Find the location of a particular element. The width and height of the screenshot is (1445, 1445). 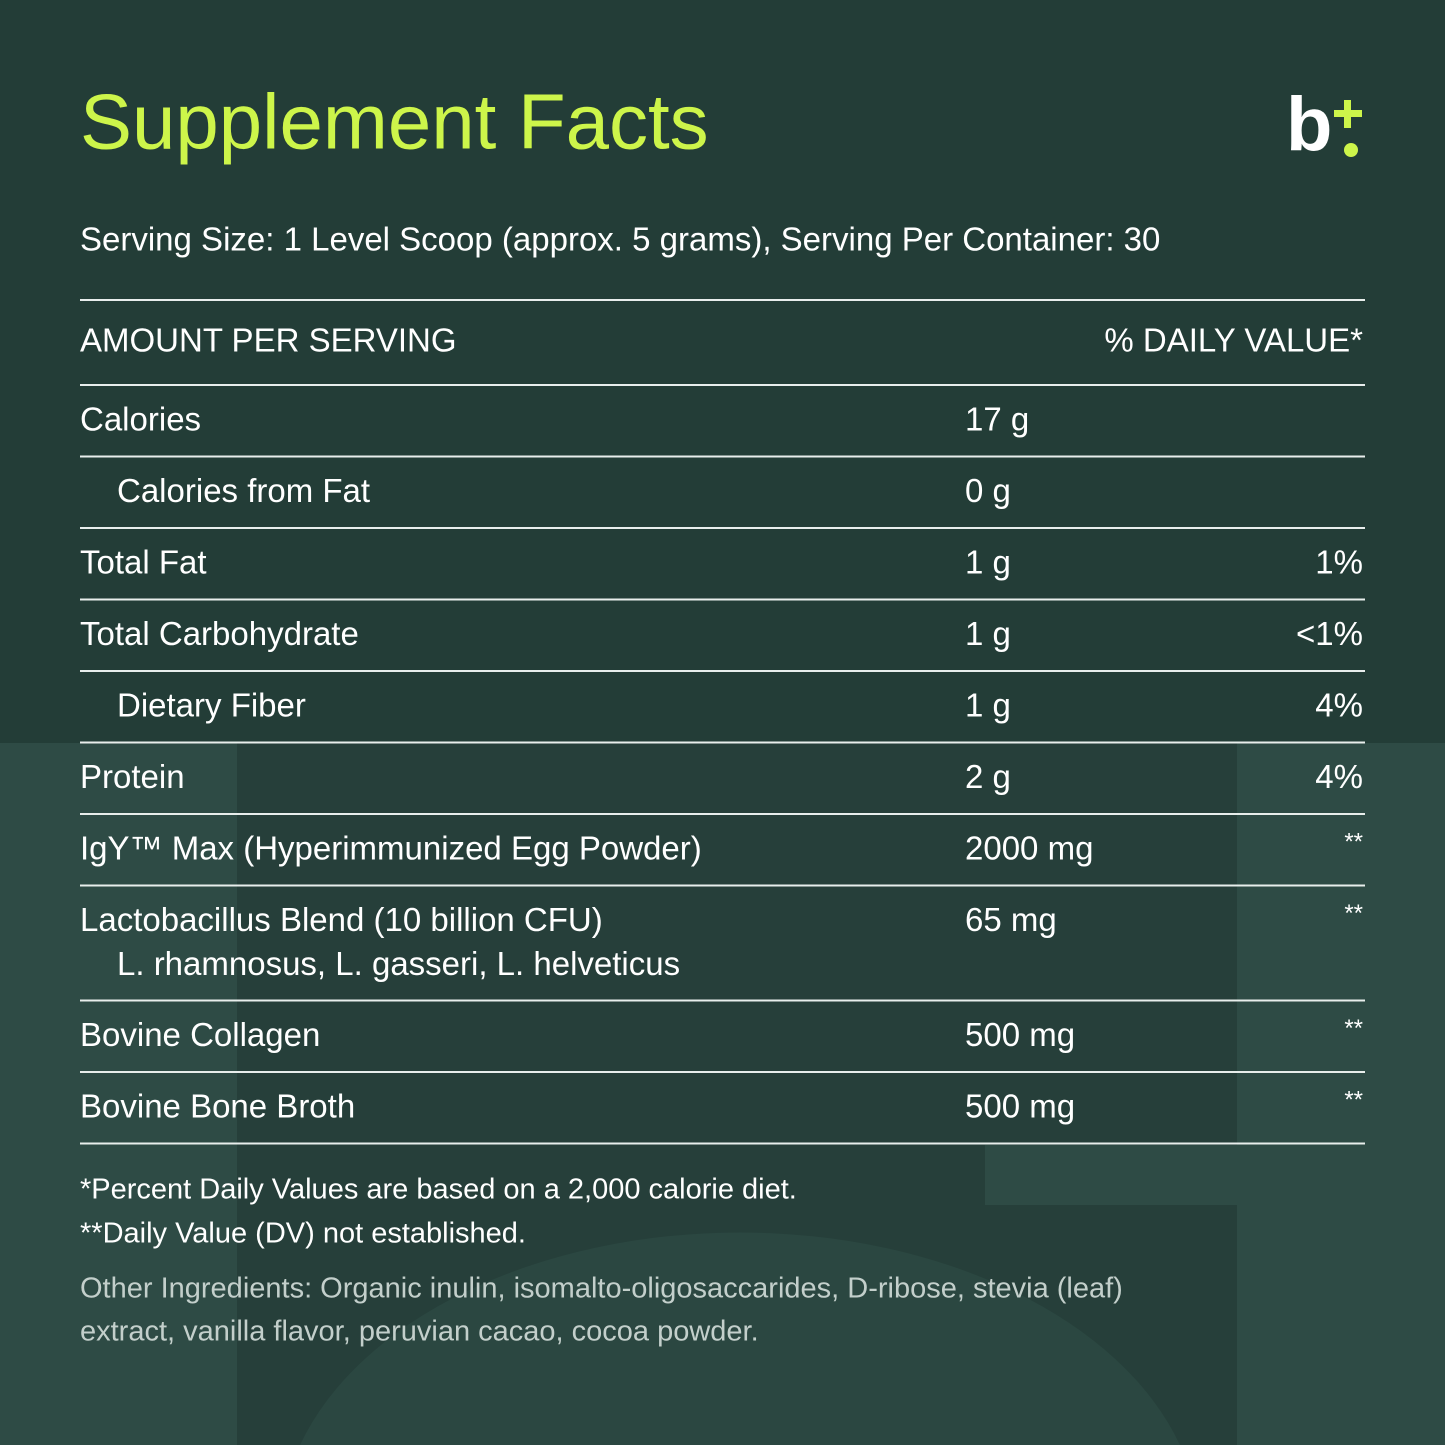

amount: 0 g is located at coordinates (988, 490).